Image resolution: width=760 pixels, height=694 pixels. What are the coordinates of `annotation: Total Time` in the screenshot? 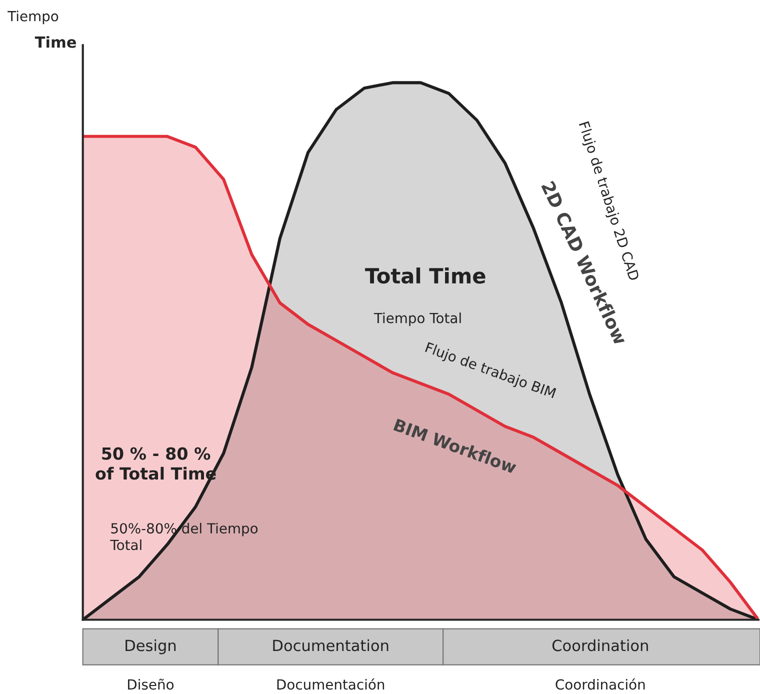 It's located at (425, 276).